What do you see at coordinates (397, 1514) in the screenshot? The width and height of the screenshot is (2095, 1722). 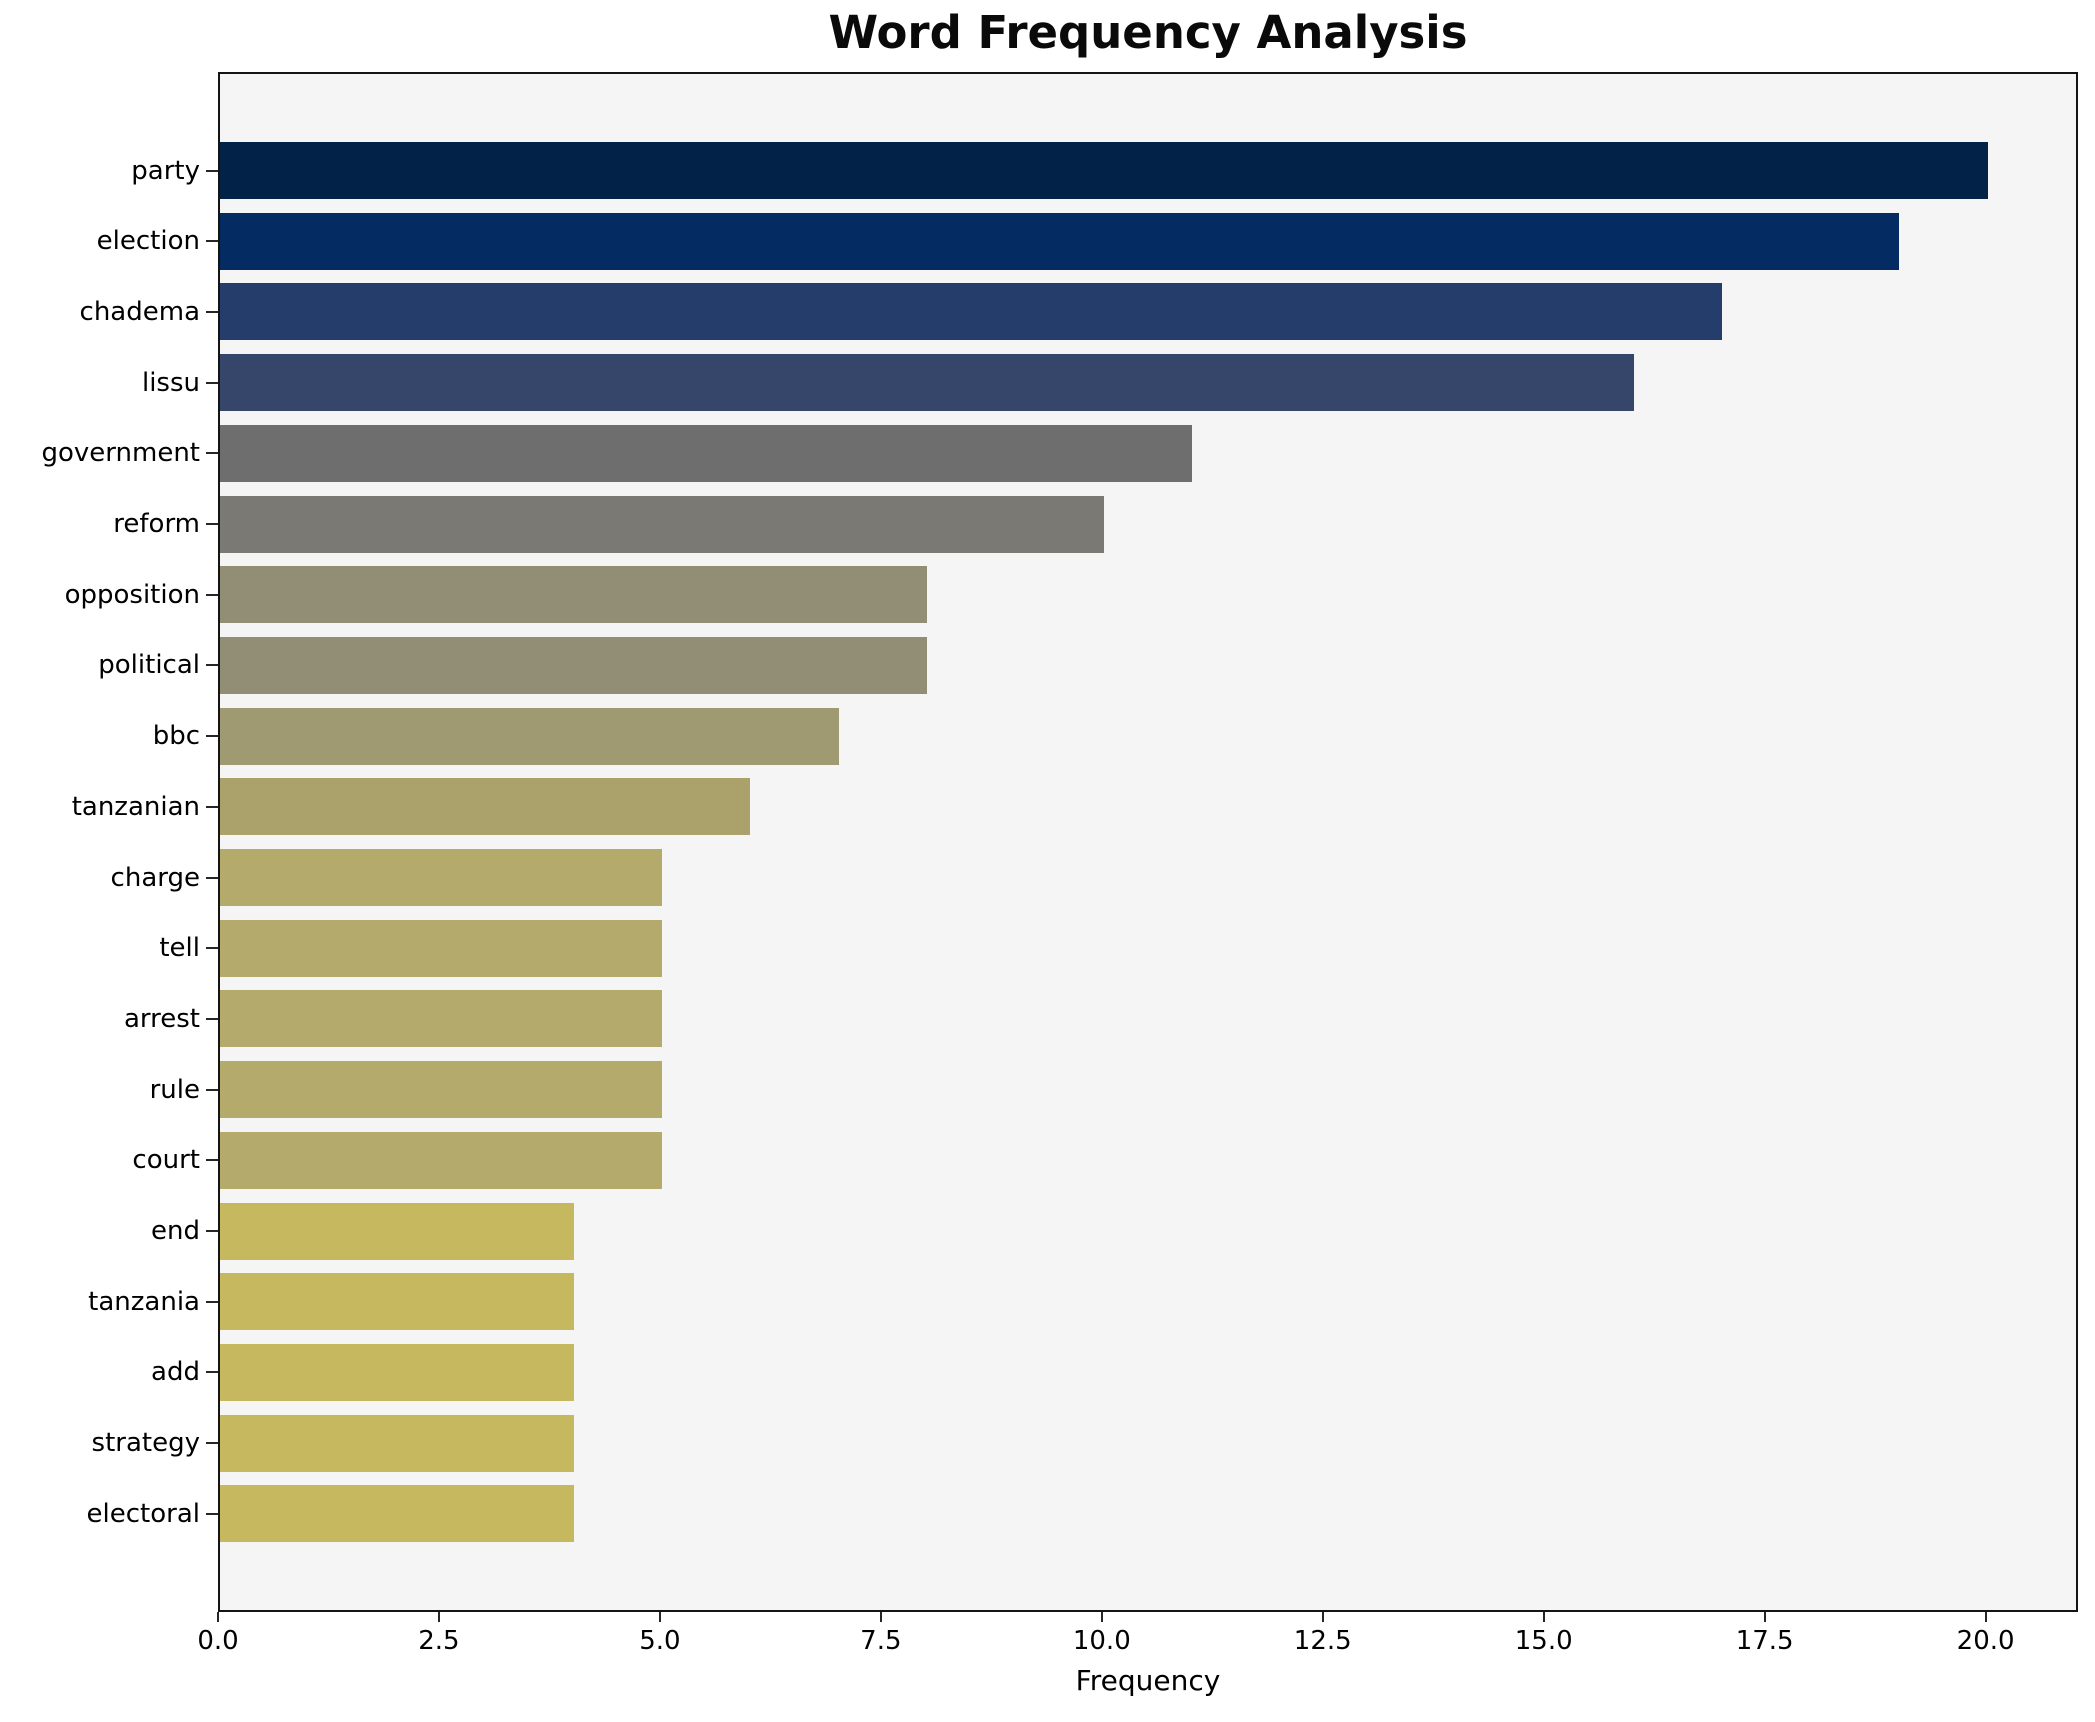 I see `bar-electoral` at bounding box center [397, 1514].